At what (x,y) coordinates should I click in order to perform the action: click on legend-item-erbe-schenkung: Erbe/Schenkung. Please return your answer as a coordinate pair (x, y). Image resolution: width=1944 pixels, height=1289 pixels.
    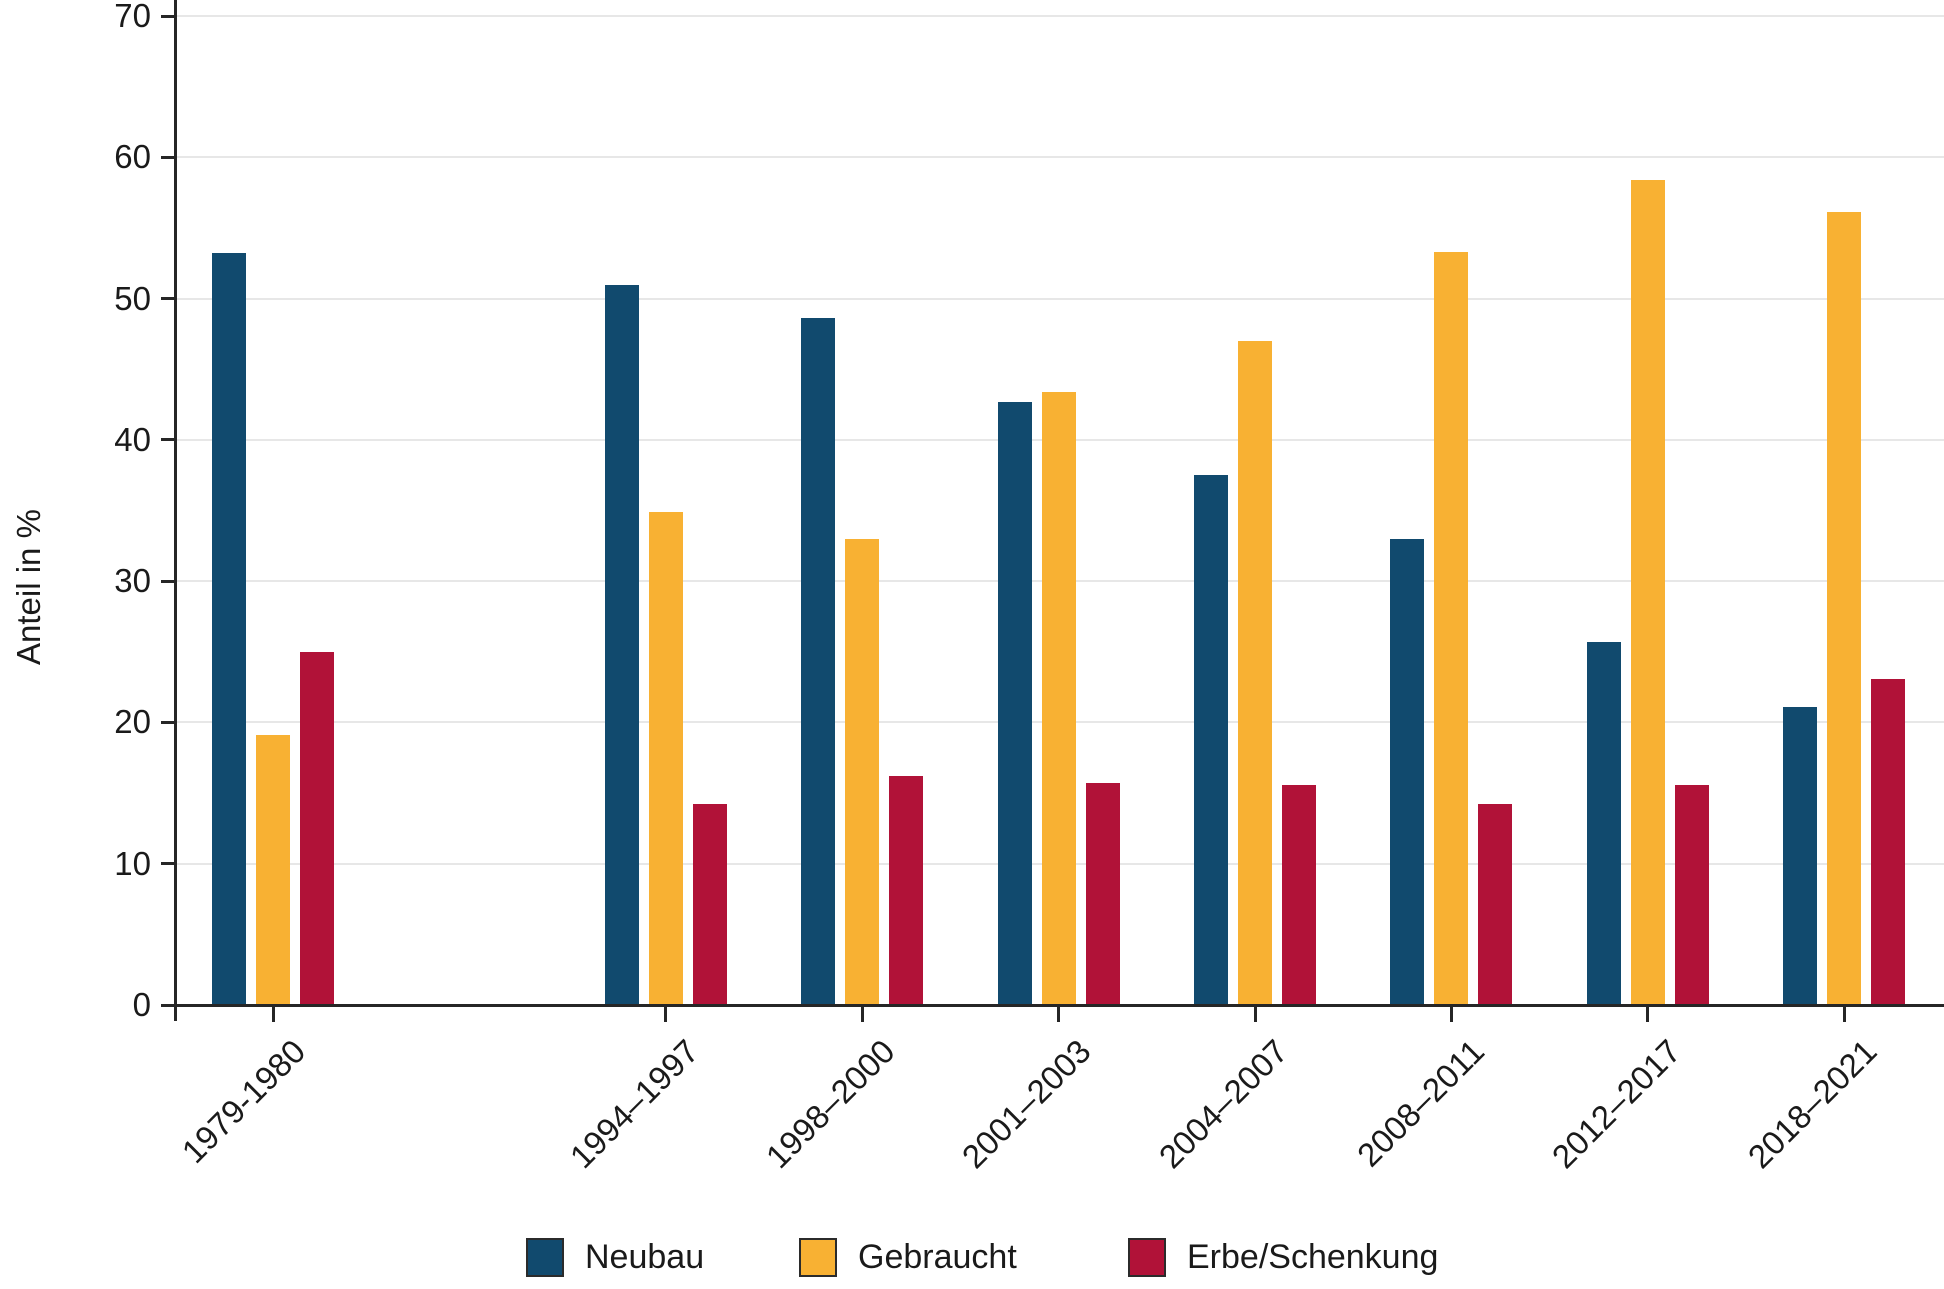
    Looking at the image, I should click on (1283, 1257).